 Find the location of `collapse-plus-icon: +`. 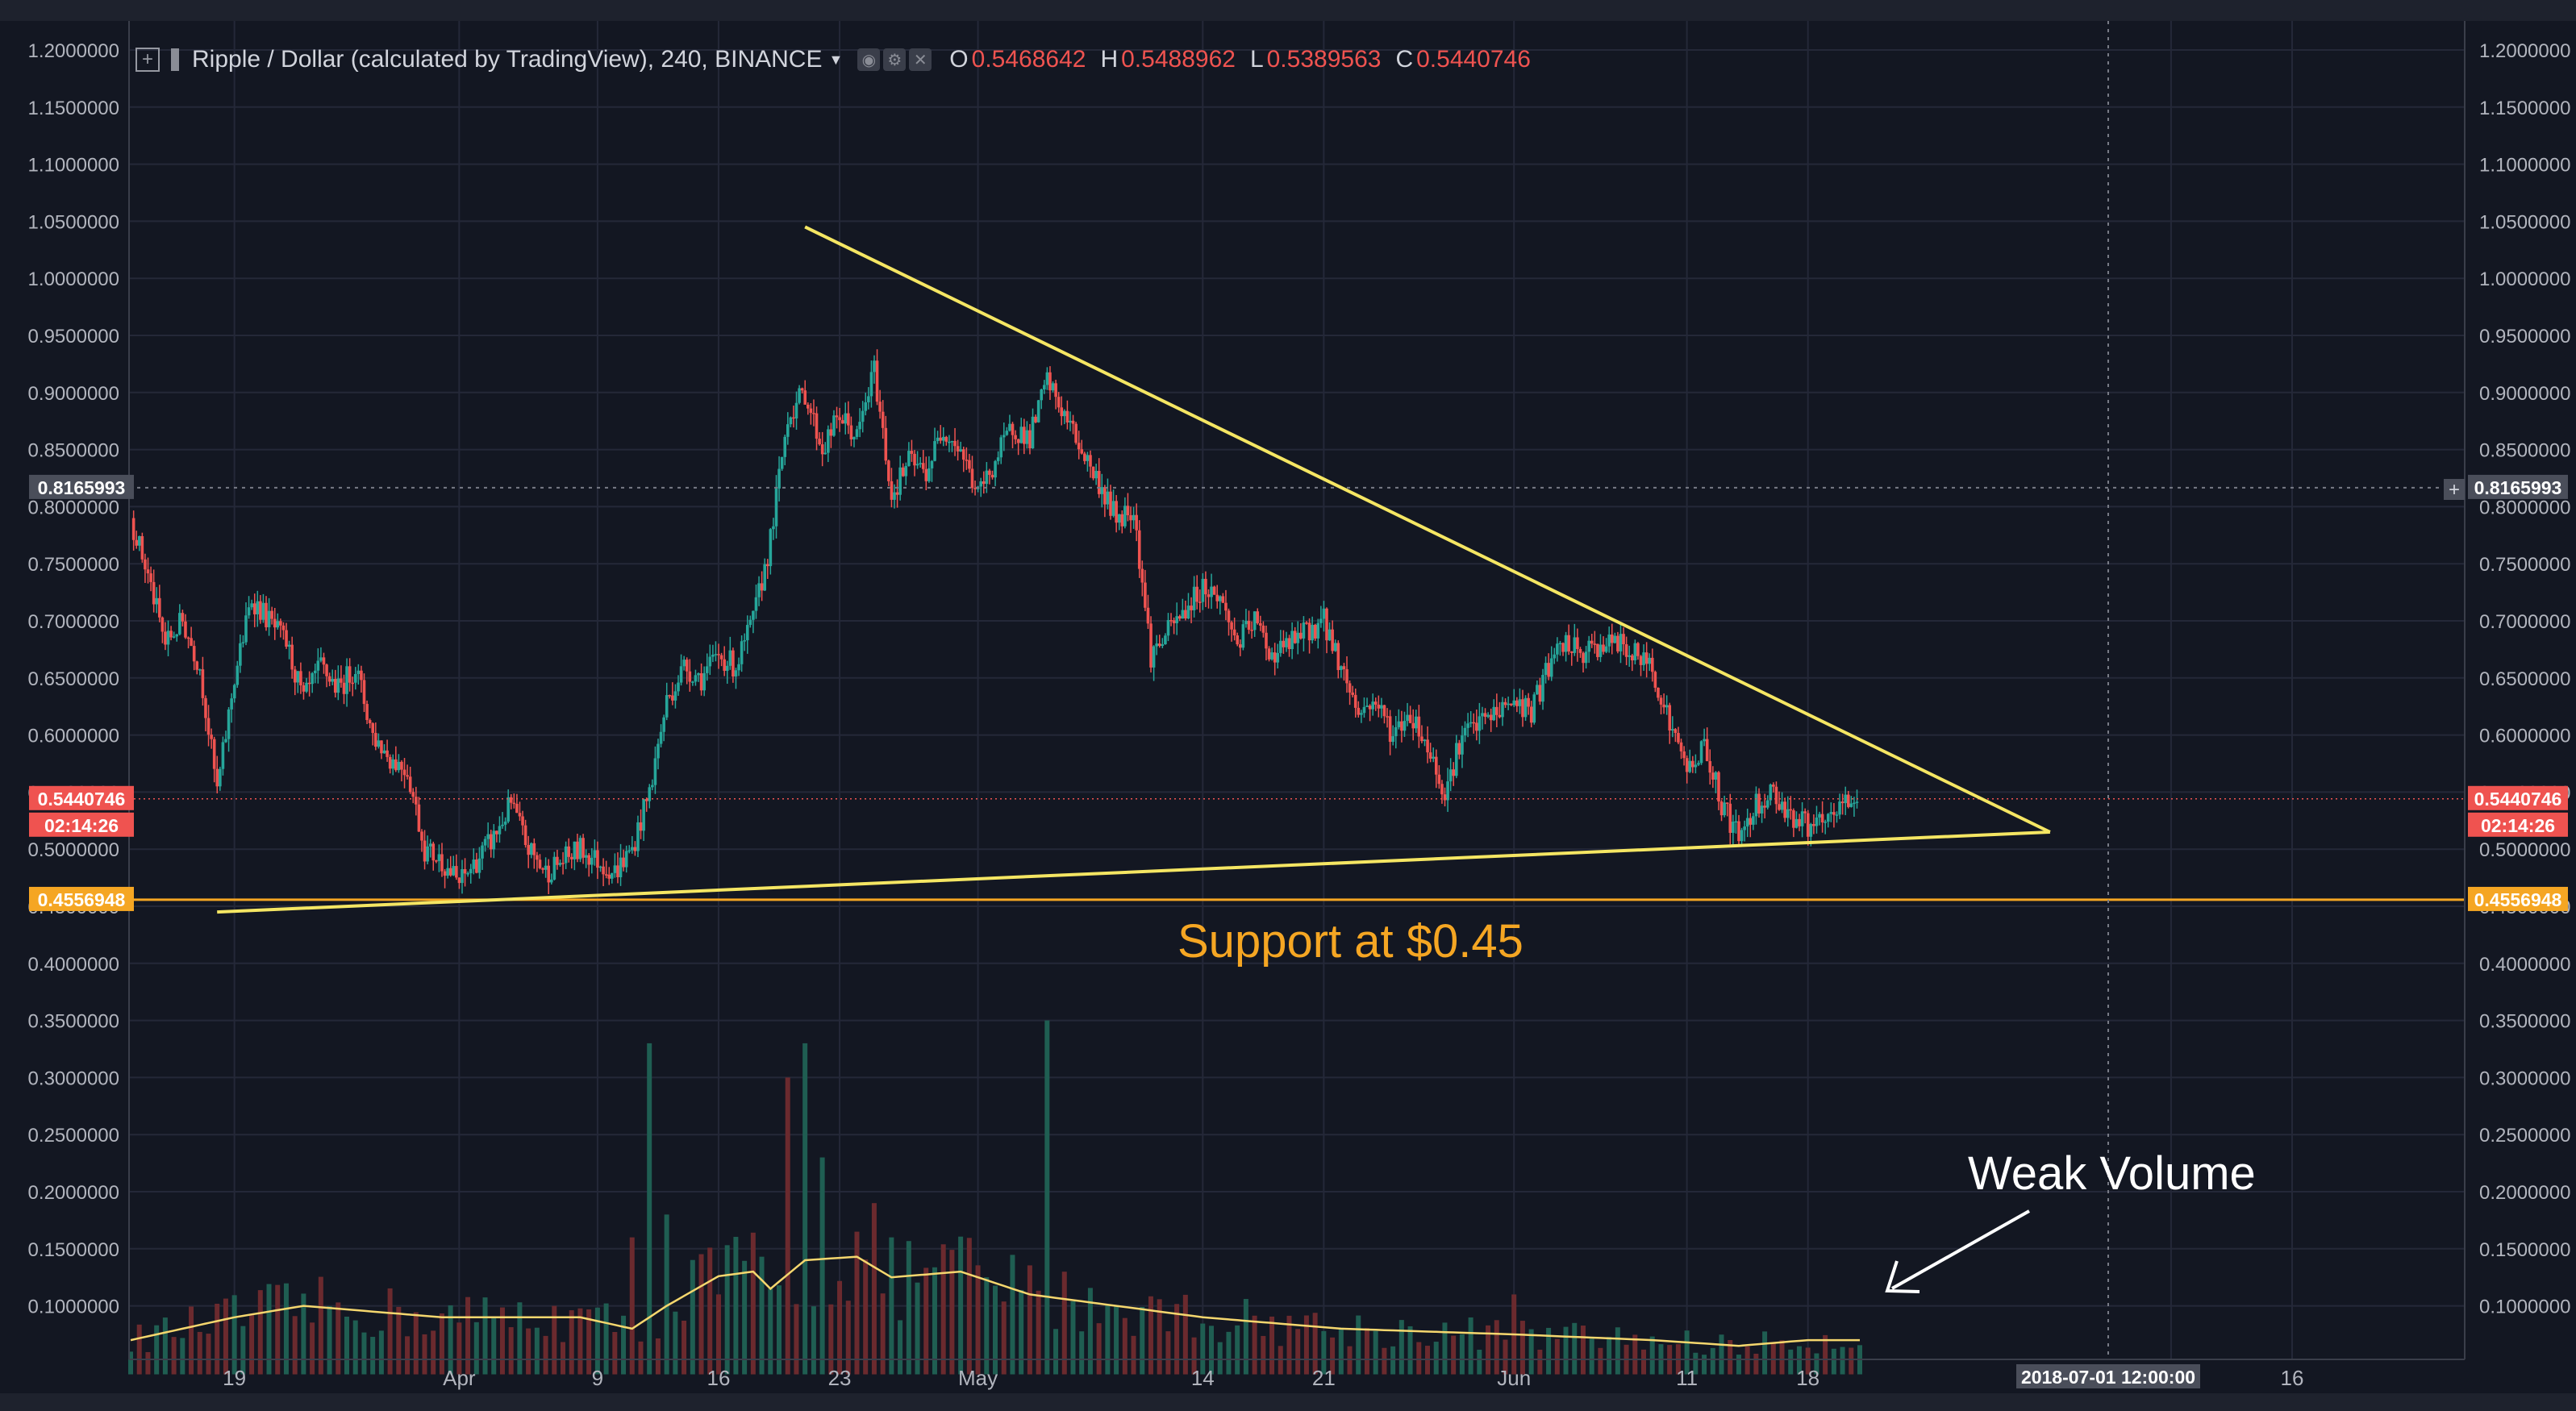

collapse-plus-icon: + is located at coordinates (147, 60).